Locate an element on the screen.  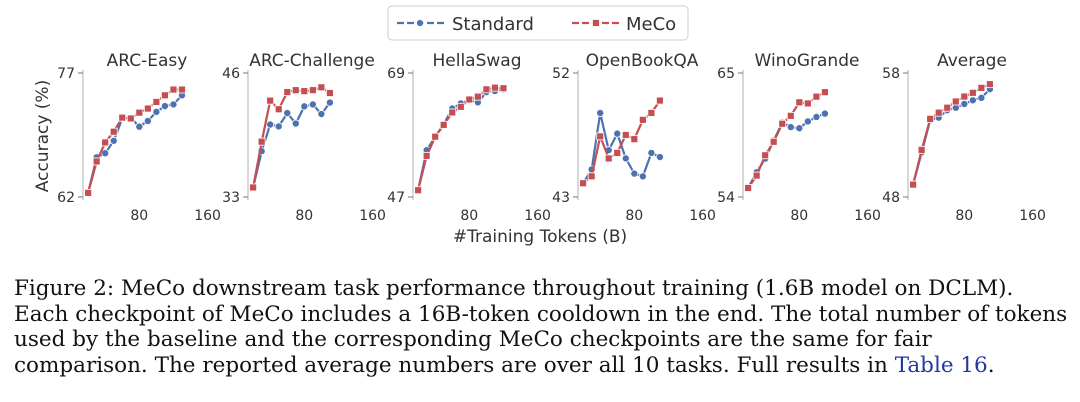
y-tick-label: 58 is located at coordinates (891, 74).